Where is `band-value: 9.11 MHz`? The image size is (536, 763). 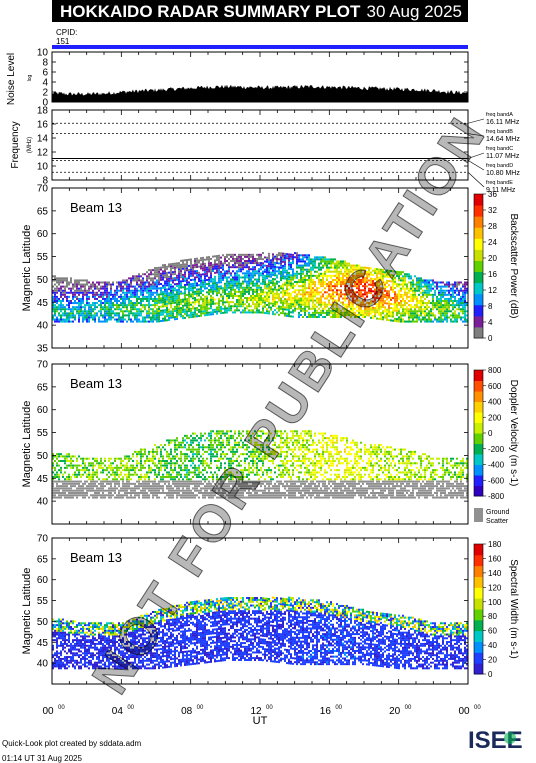
band-value: 9.11 MHz is located at coordinates (501, 190).